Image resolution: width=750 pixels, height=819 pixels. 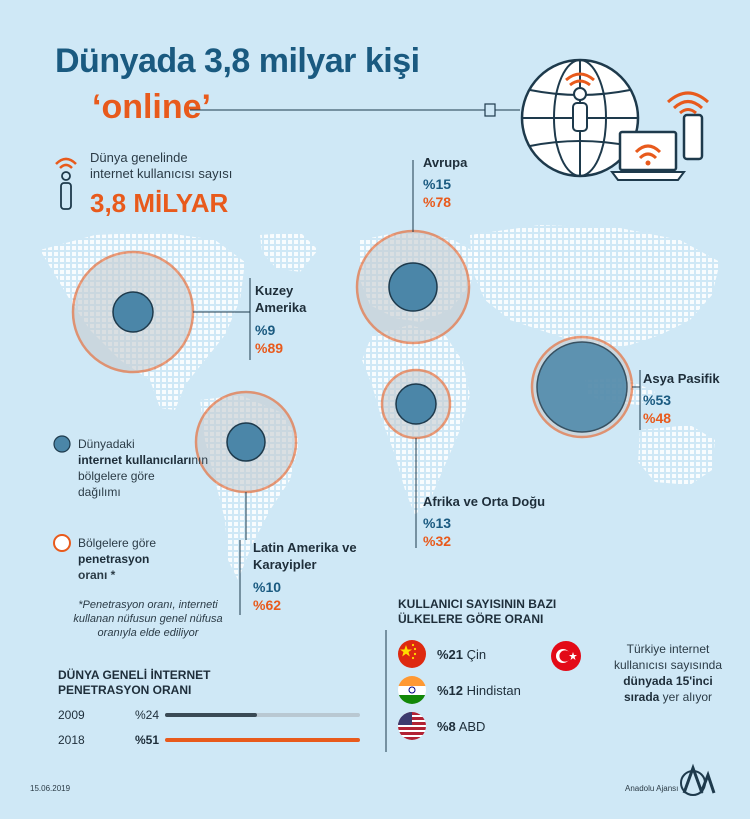 I want to click on china-flag-icon, so click(x=412, y=654).